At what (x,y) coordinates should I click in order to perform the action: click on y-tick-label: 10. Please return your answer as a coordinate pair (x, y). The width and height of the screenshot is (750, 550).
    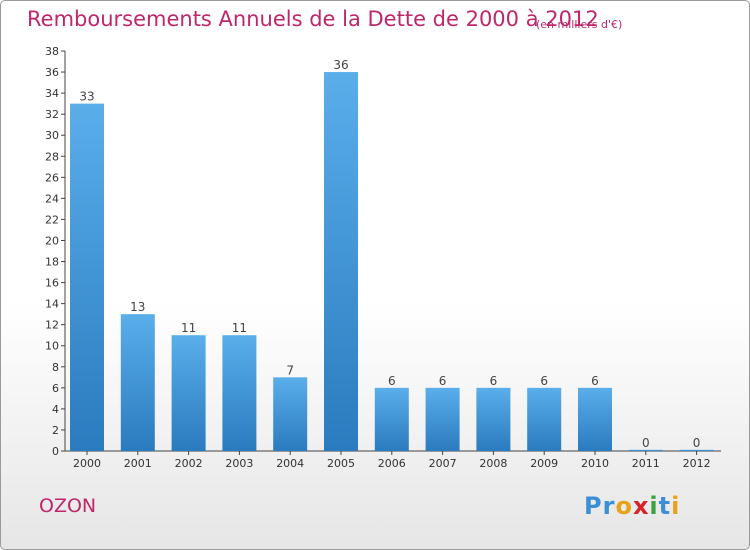
    Looking at the image, I should click on (52, 346).